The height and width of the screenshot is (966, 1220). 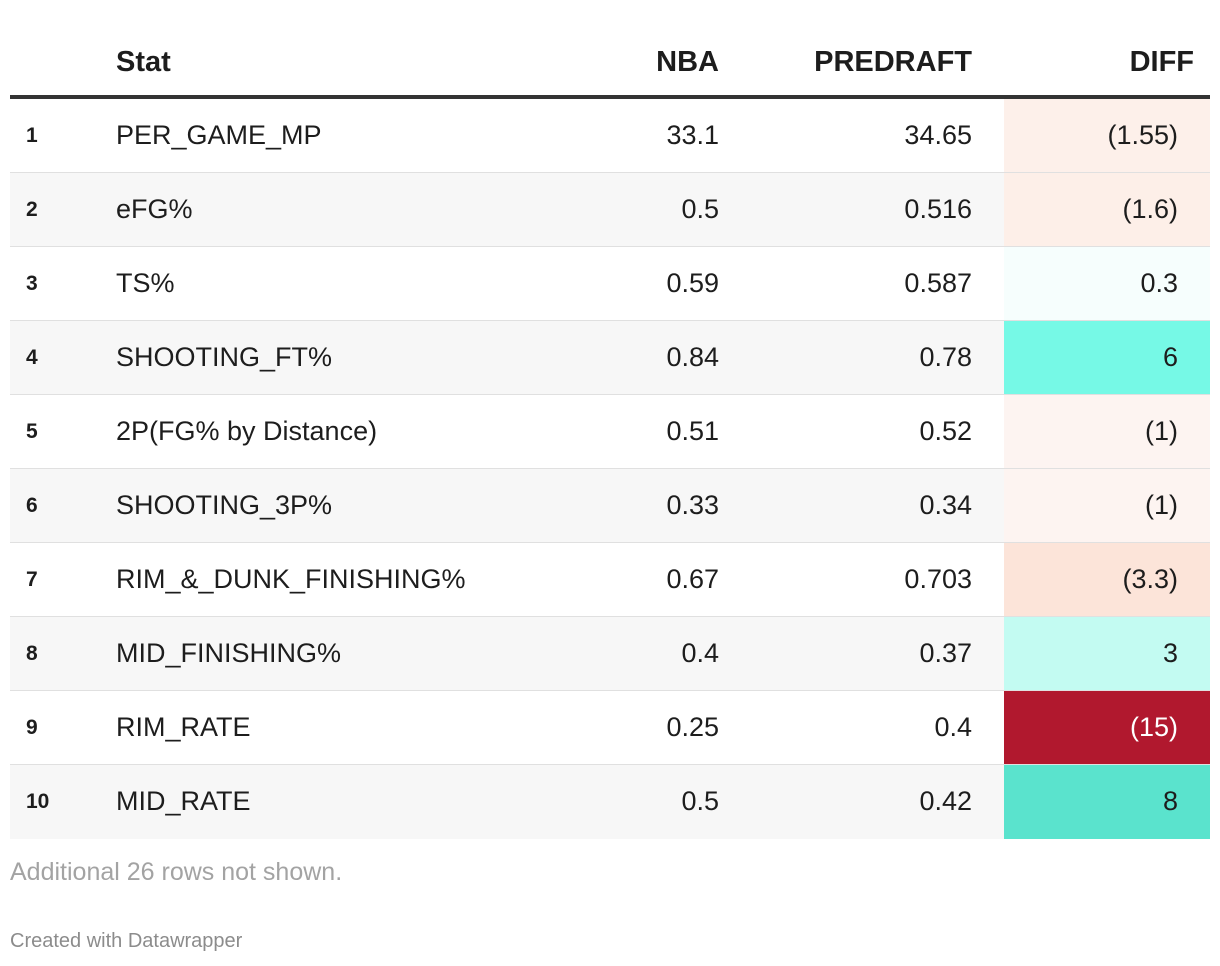 I want to click on table-row: 4 SHOOTING_FT% 0.84 0.78 6, so click(x=610, y=358).